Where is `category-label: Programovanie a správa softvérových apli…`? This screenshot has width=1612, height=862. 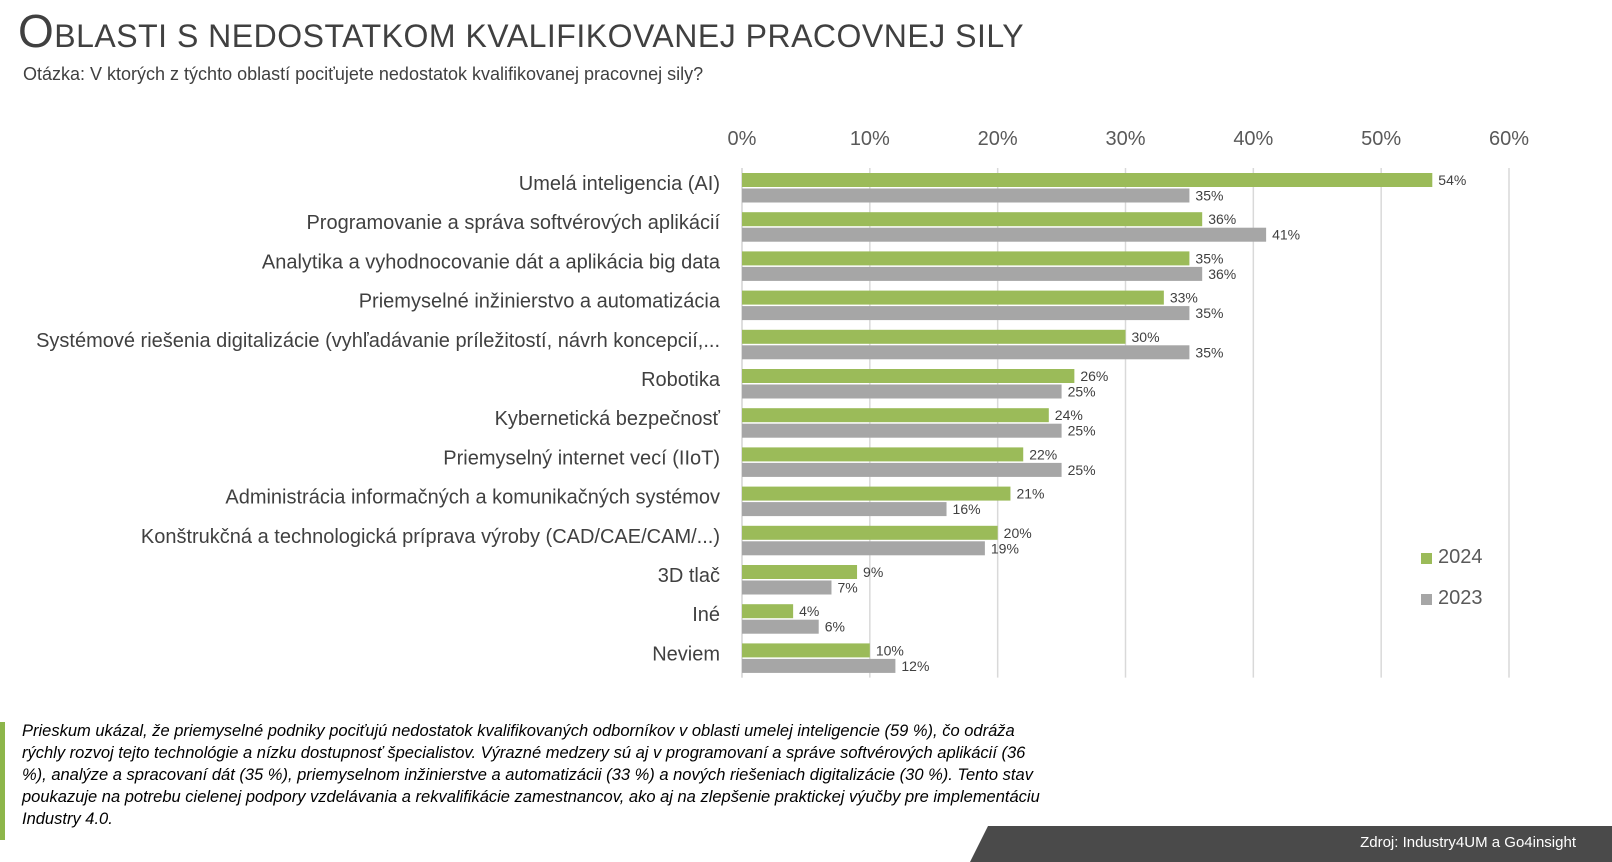
category-label: Programovanie a správa softvérových apli… is located at coordinates (513, 223).